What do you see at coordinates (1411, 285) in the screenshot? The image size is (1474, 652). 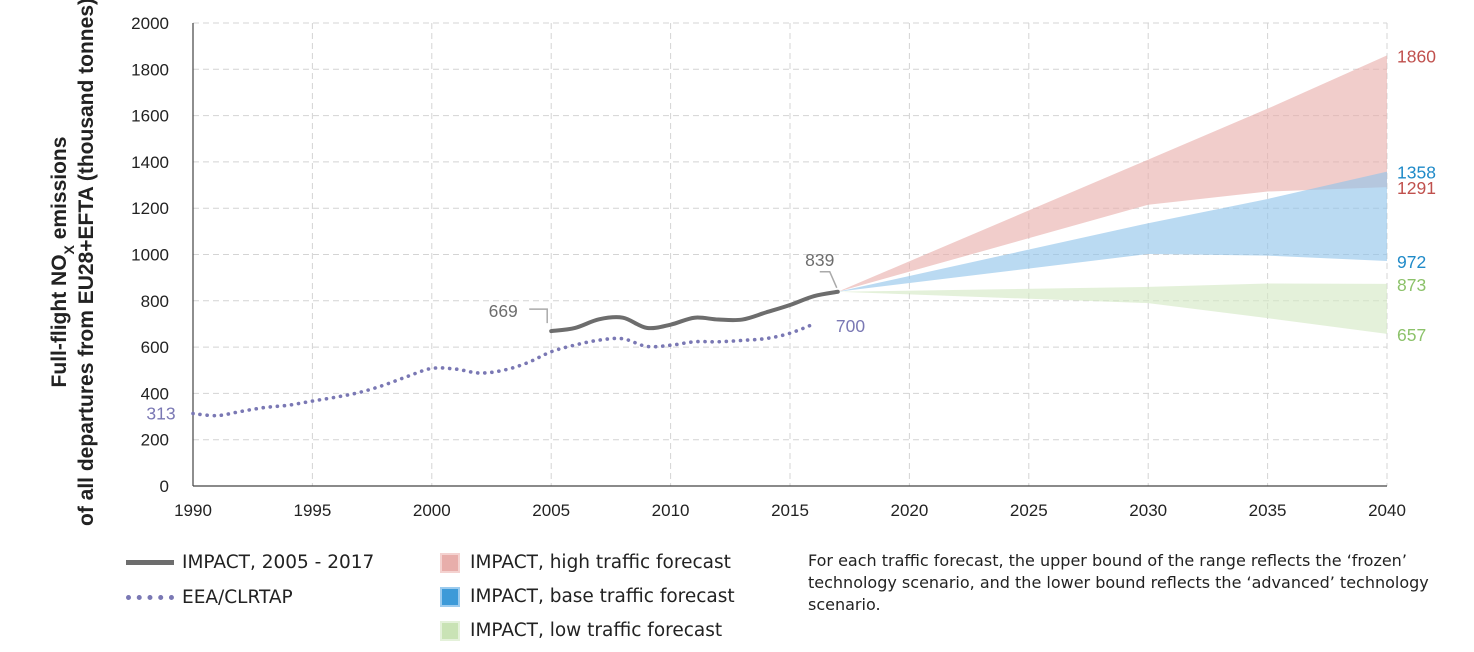 I see `data-label: 873` at bounding box center [1411, 285].